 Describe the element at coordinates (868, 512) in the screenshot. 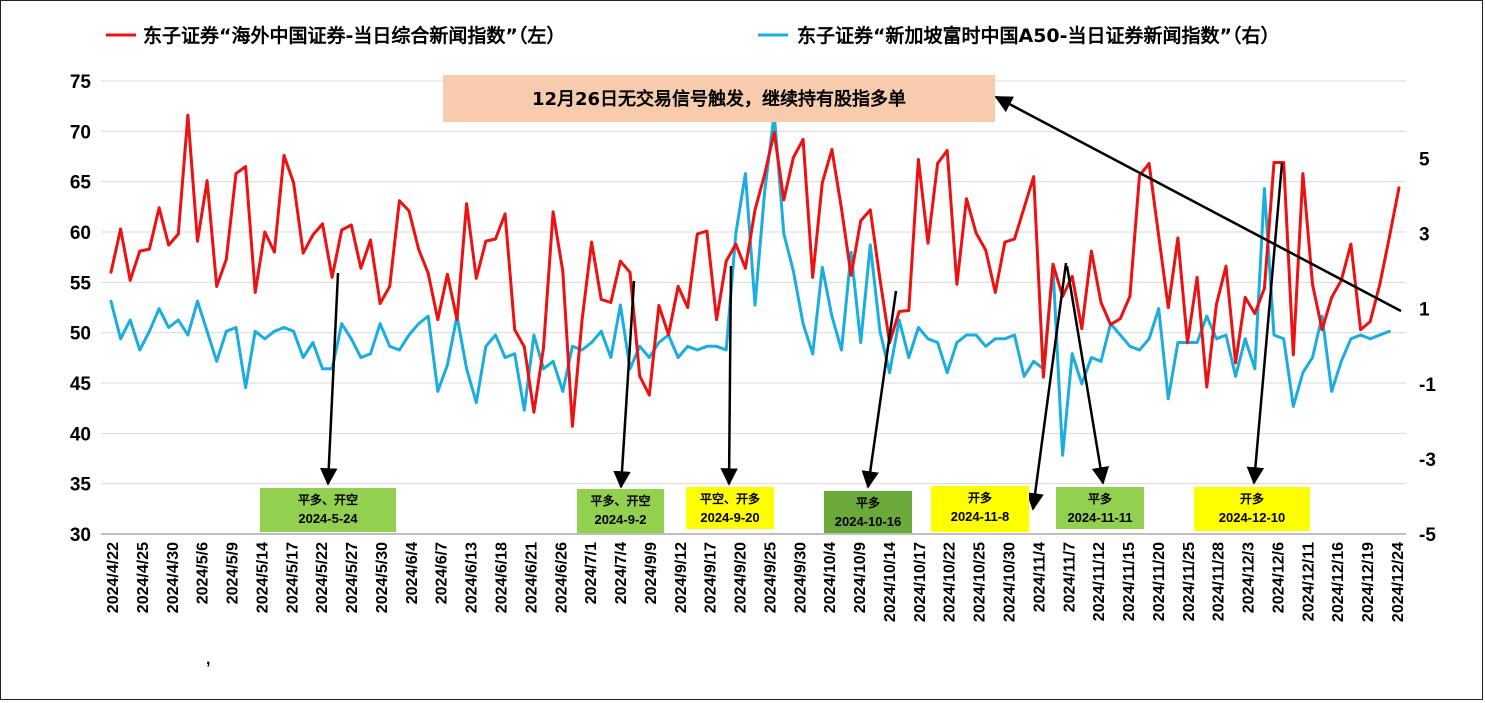

I see `annotation-bg` at that location.